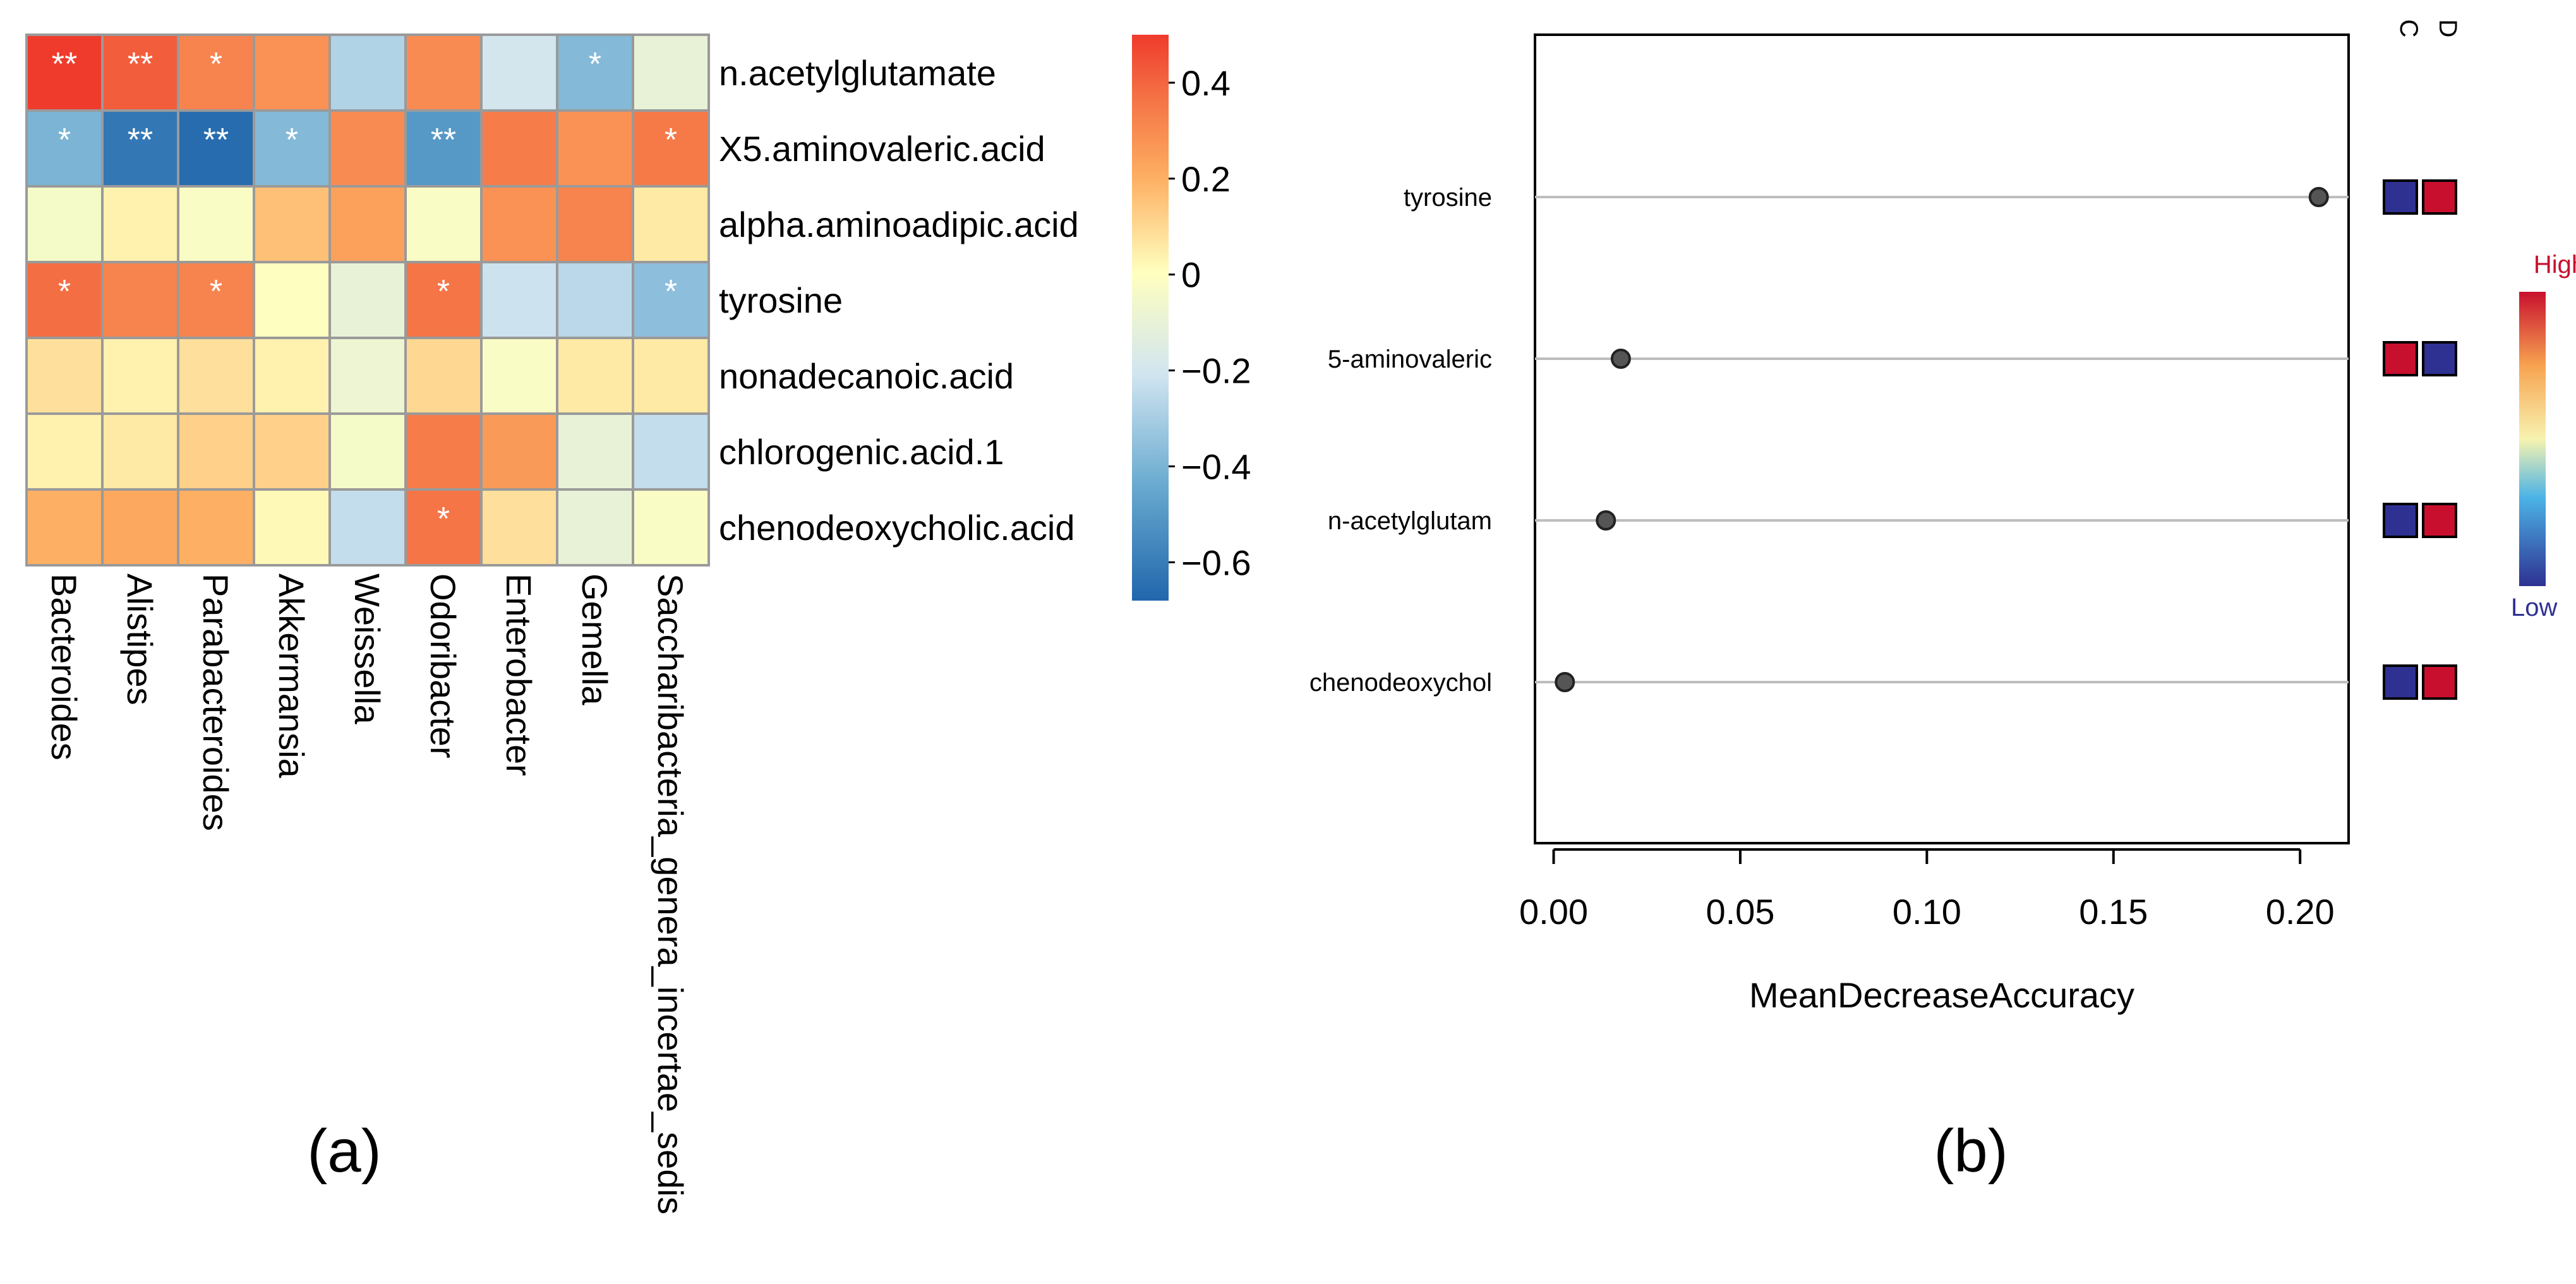 The width and height of the screenshot is (2576, 1284). What do you see at coordinates (1606, 520) in the screenshot?
I see `point-n-acetylglutam` at bounding box center [1606, 520].